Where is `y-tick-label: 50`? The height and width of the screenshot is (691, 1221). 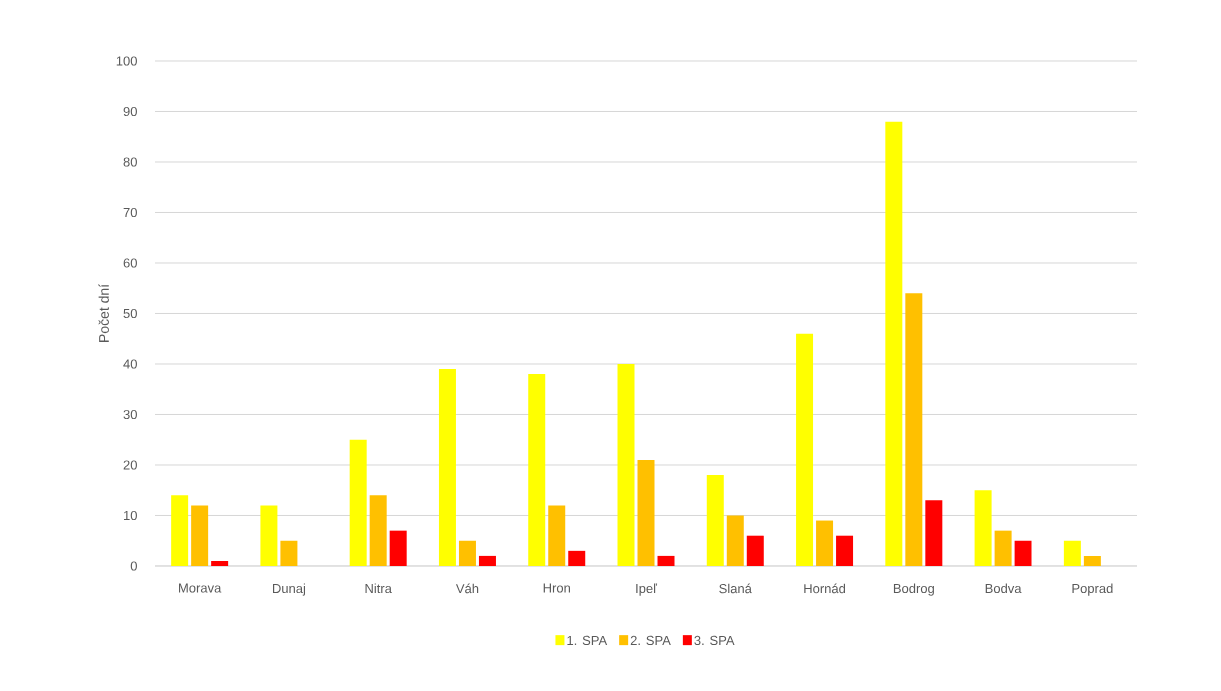 y-tick-label: 50 is located at coordinates (130, 313).